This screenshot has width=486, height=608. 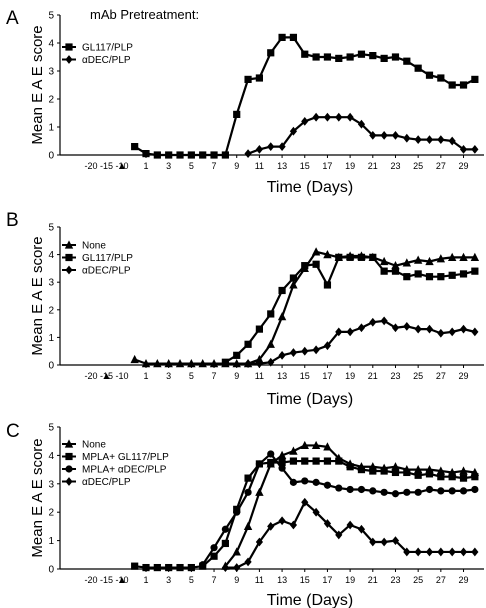 What do you see at coordinates (94, 445) in the screenshot?
I see `legend-label: None` at bounding box center [94, 445].